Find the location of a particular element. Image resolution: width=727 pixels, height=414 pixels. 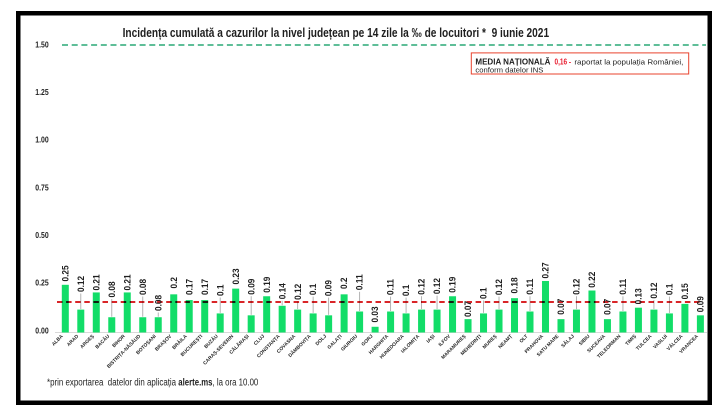

svg-text: IAȘI is located at coordinates (431, 338).